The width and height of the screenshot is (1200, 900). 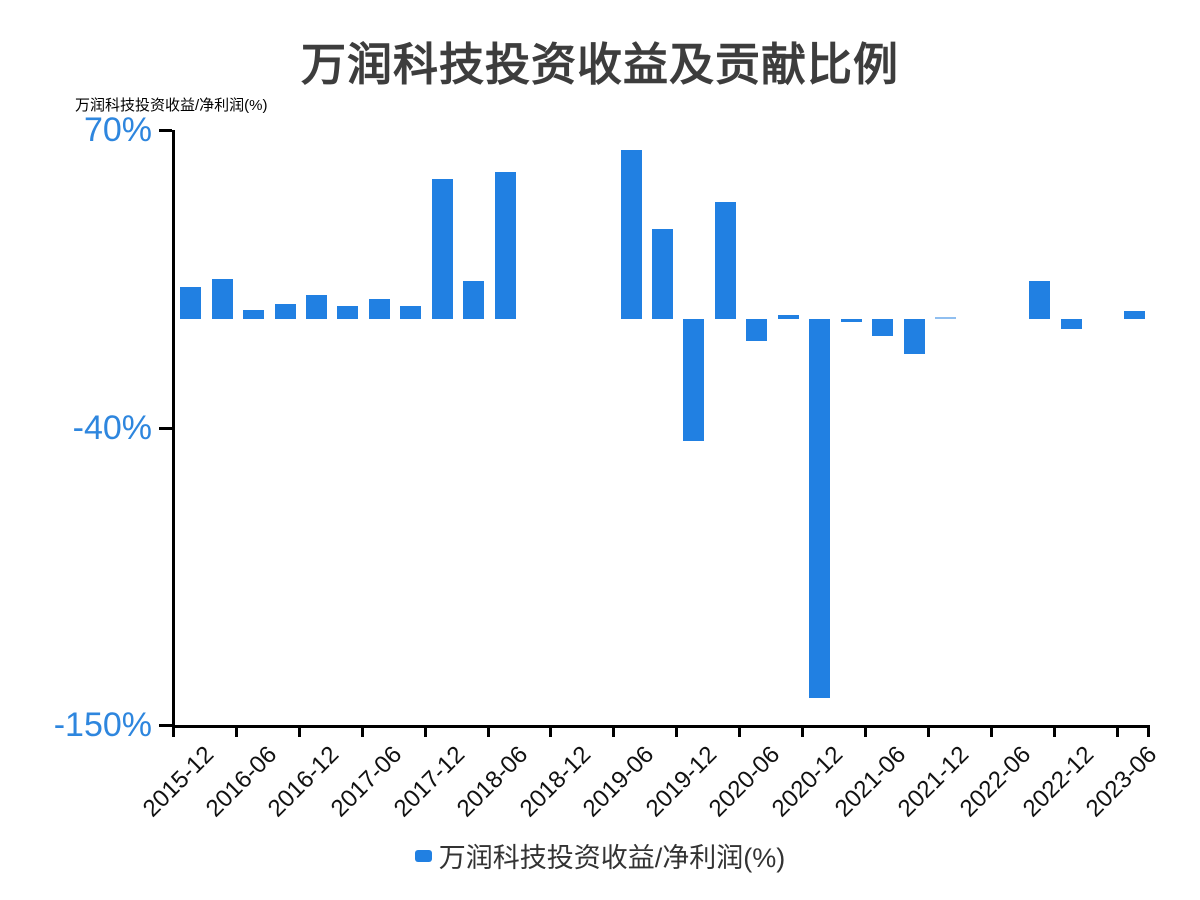 I want to click on legend: 万润科技投资收益/净利润(%), so click(x=600, y=855).